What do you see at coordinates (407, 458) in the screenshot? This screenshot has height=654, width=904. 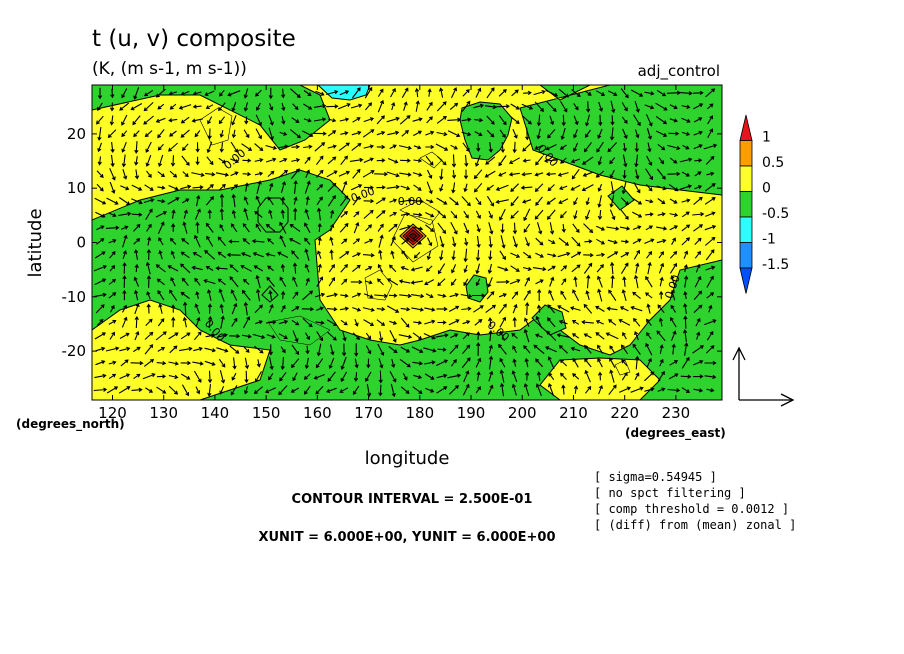 I see `x-axis-label: longitude` at bounding box center [407, 458].